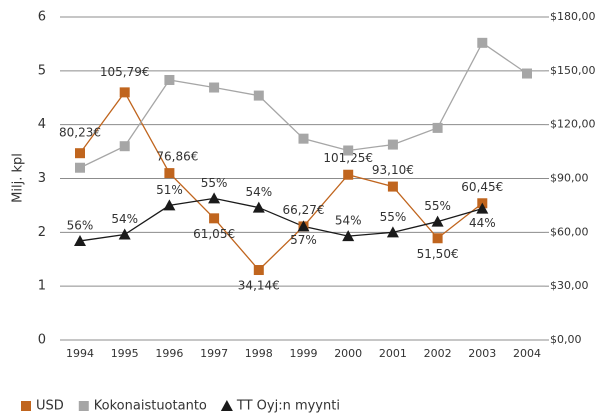 The image size is (608, 418). Describe the element at coordinates (573, 16) in the screenshot. I see `y2-tick-label: $180,00` at that location.